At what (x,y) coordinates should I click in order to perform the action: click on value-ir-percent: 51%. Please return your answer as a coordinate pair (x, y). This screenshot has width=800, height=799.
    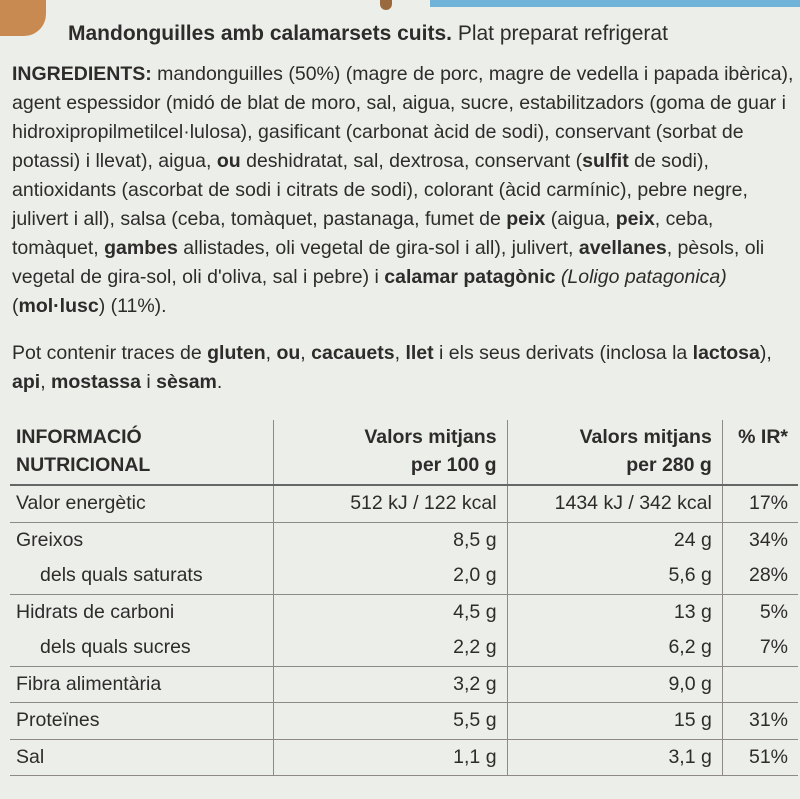
    Looking at the image, I should click on (760, 757).